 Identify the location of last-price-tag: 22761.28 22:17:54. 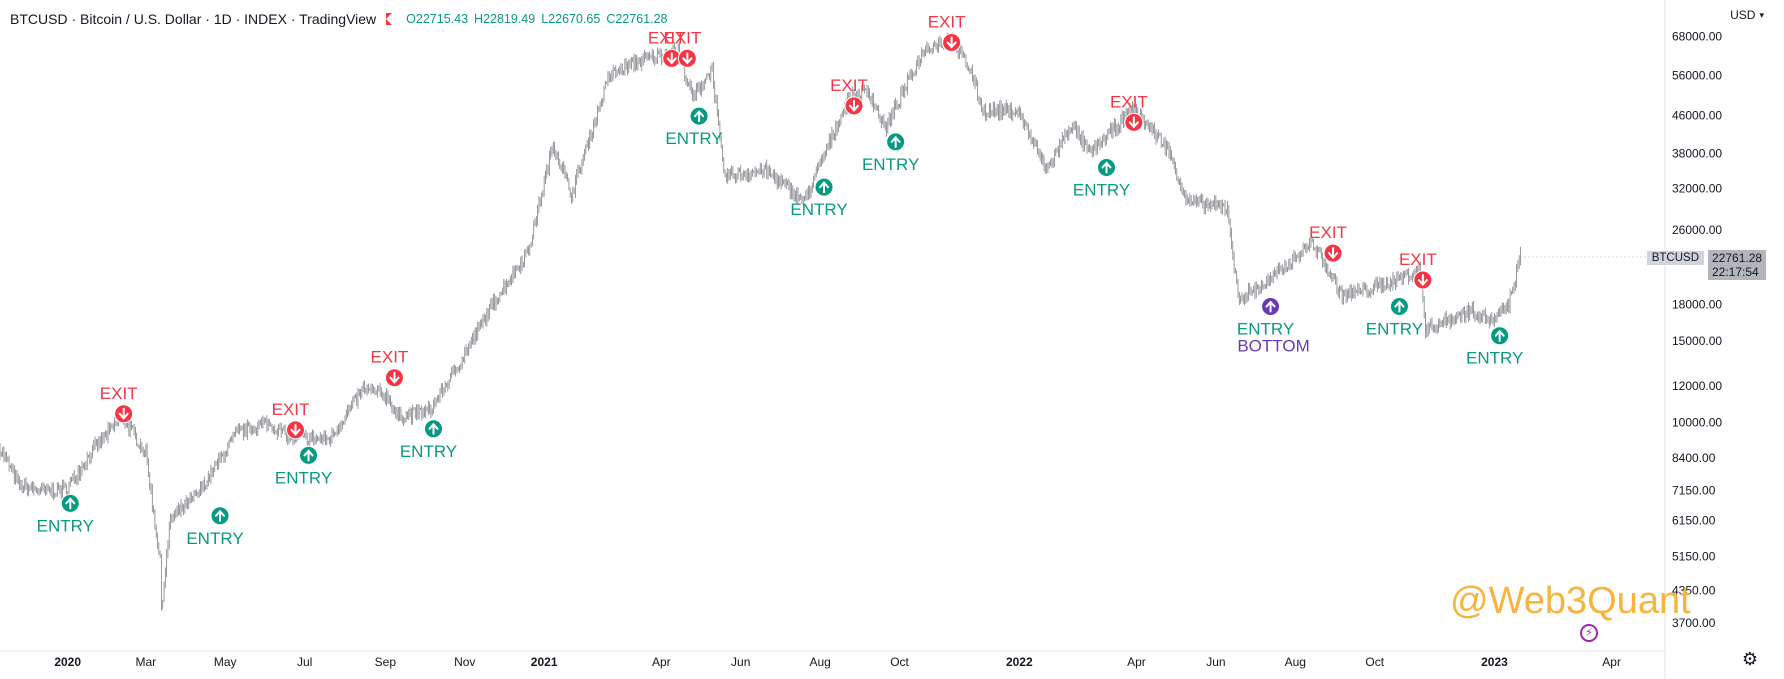
(1737, 265).